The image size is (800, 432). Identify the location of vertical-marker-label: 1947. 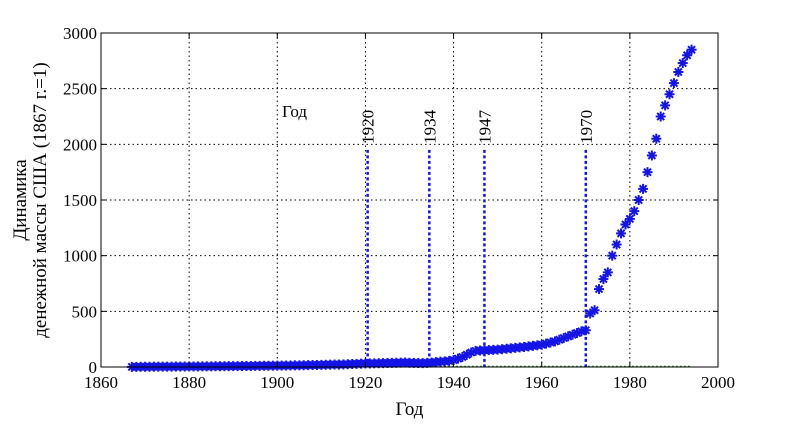
(484, 126).